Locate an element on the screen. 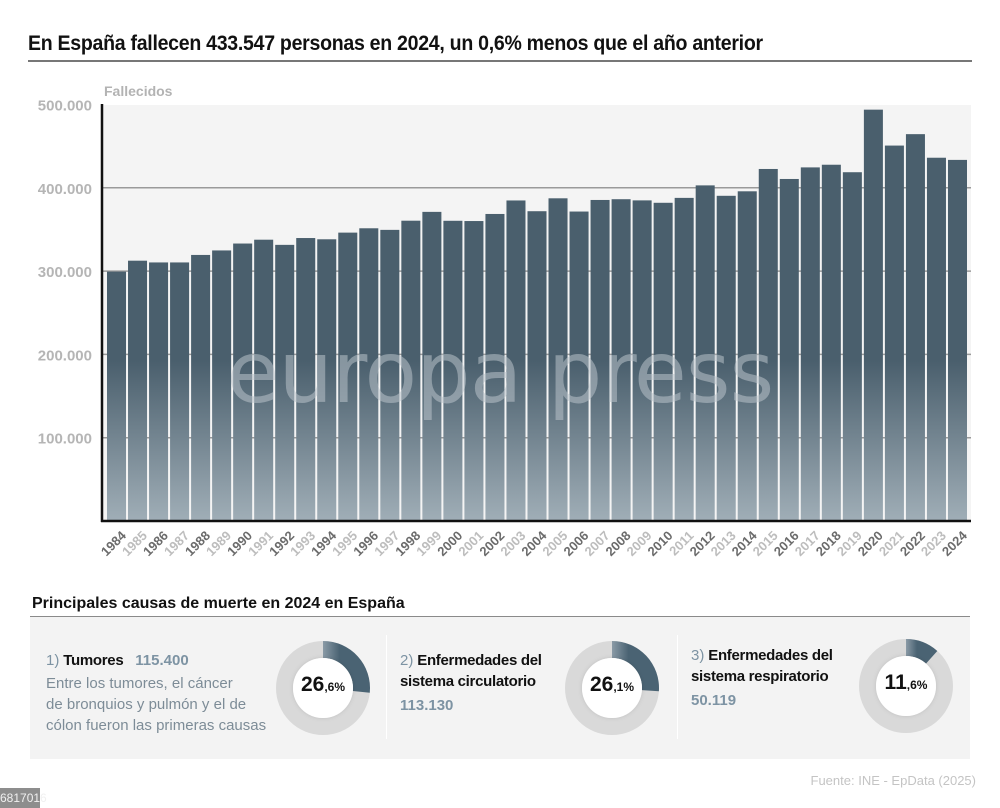 This screenshot has width=1000, height=808. bar-2024 is located at coordinates (957, 340).